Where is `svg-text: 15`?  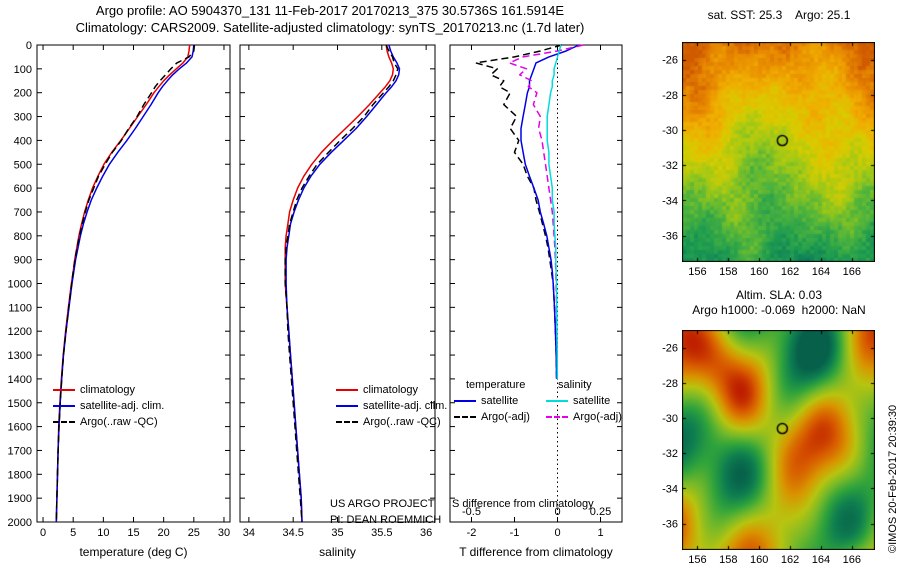
svg-text: 15 is located at coordinates (133, 533).